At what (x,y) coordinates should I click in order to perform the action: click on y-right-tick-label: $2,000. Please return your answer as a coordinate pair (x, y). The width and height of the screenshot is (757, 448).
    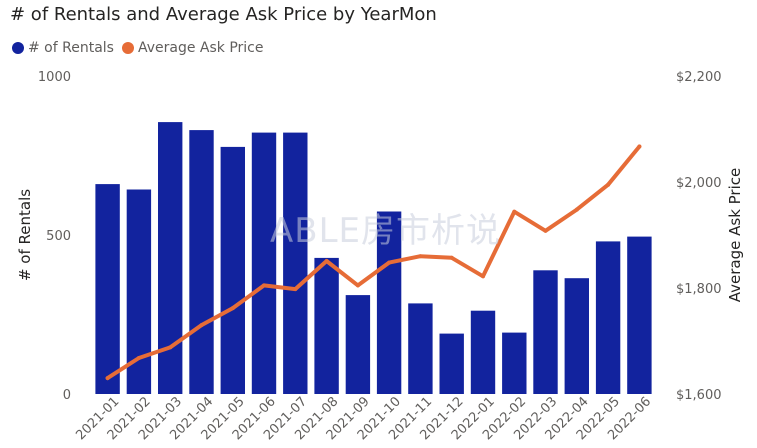
    Looking at the image, I should click on (699, 183).